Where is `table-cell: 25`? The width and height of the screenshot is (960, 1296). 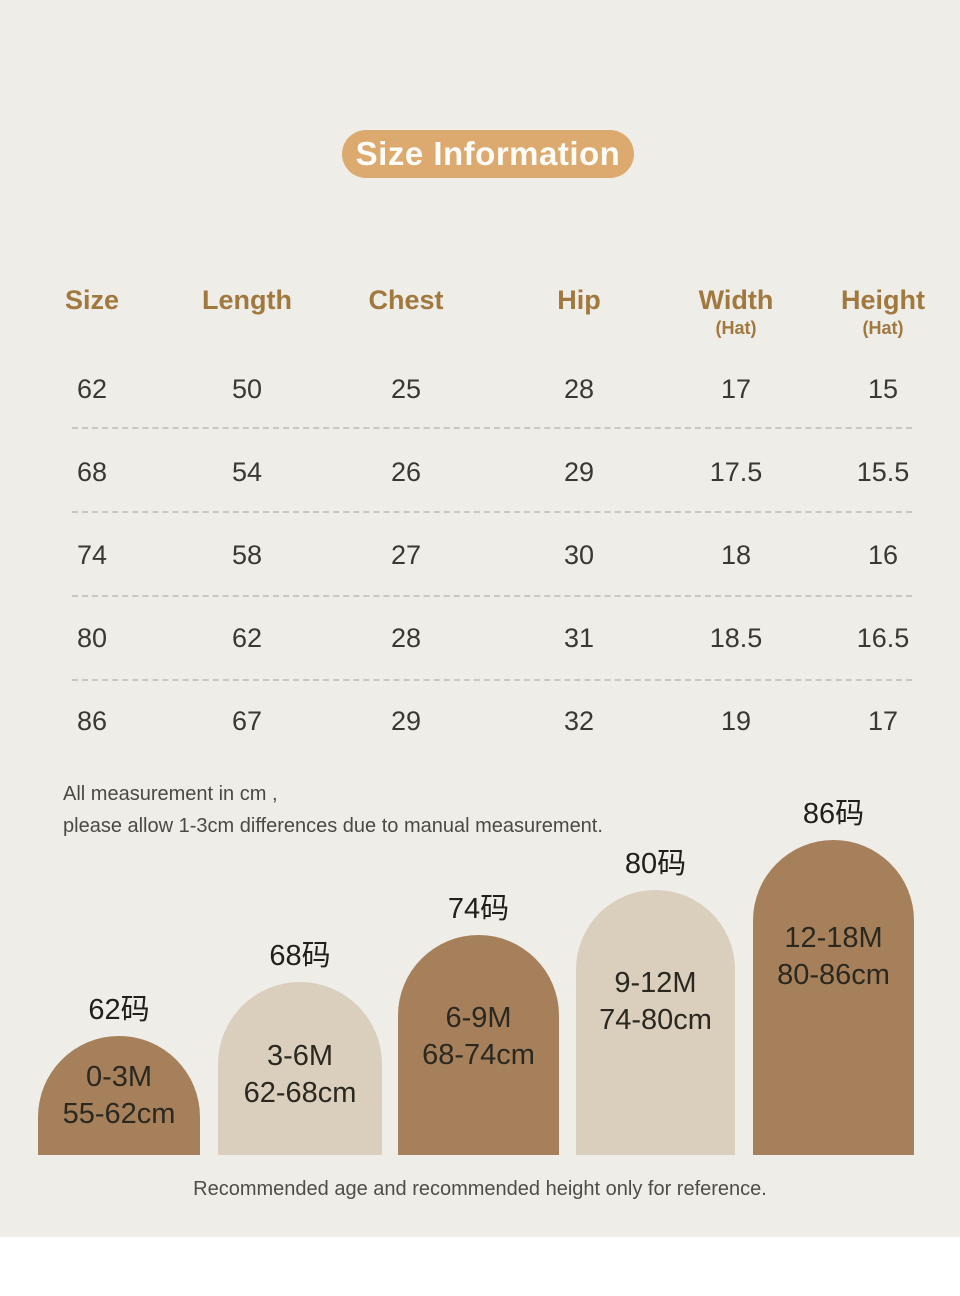 table-cell: 25 is located at coordinates (406, 389).